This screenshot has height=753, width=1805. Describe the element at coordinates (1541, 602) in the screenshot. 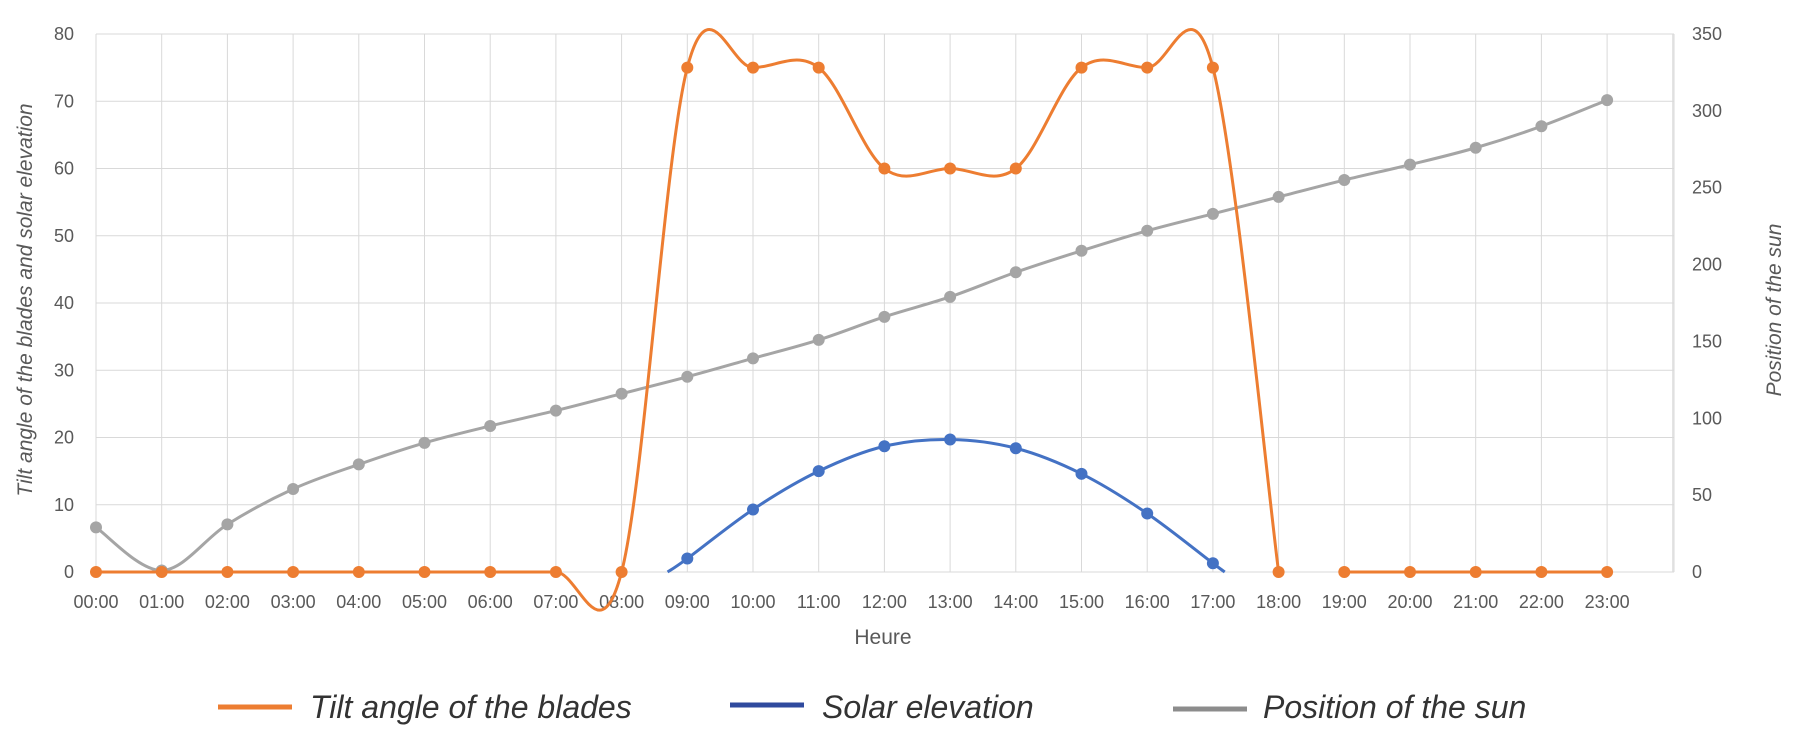

I see `x-tick-label: 22:00` at that location.